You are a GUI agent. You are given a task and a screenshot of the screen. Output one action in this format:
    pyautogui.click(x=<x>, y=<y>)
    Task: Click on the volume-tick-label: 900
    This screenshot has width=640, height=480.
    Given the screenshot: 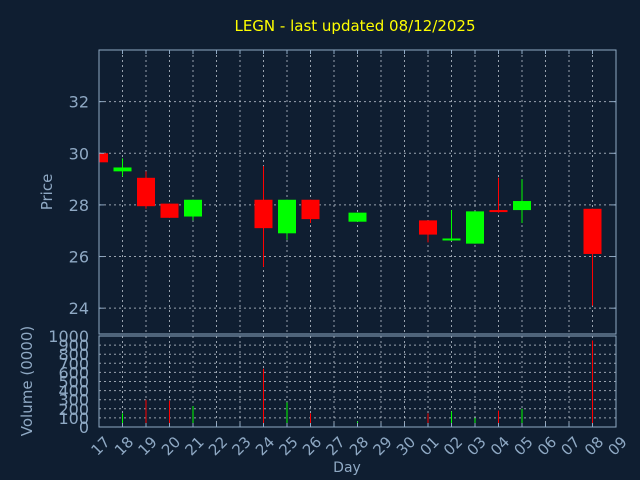 What is the action you would take?
    pyautogui.click(x=73, y=345)
    